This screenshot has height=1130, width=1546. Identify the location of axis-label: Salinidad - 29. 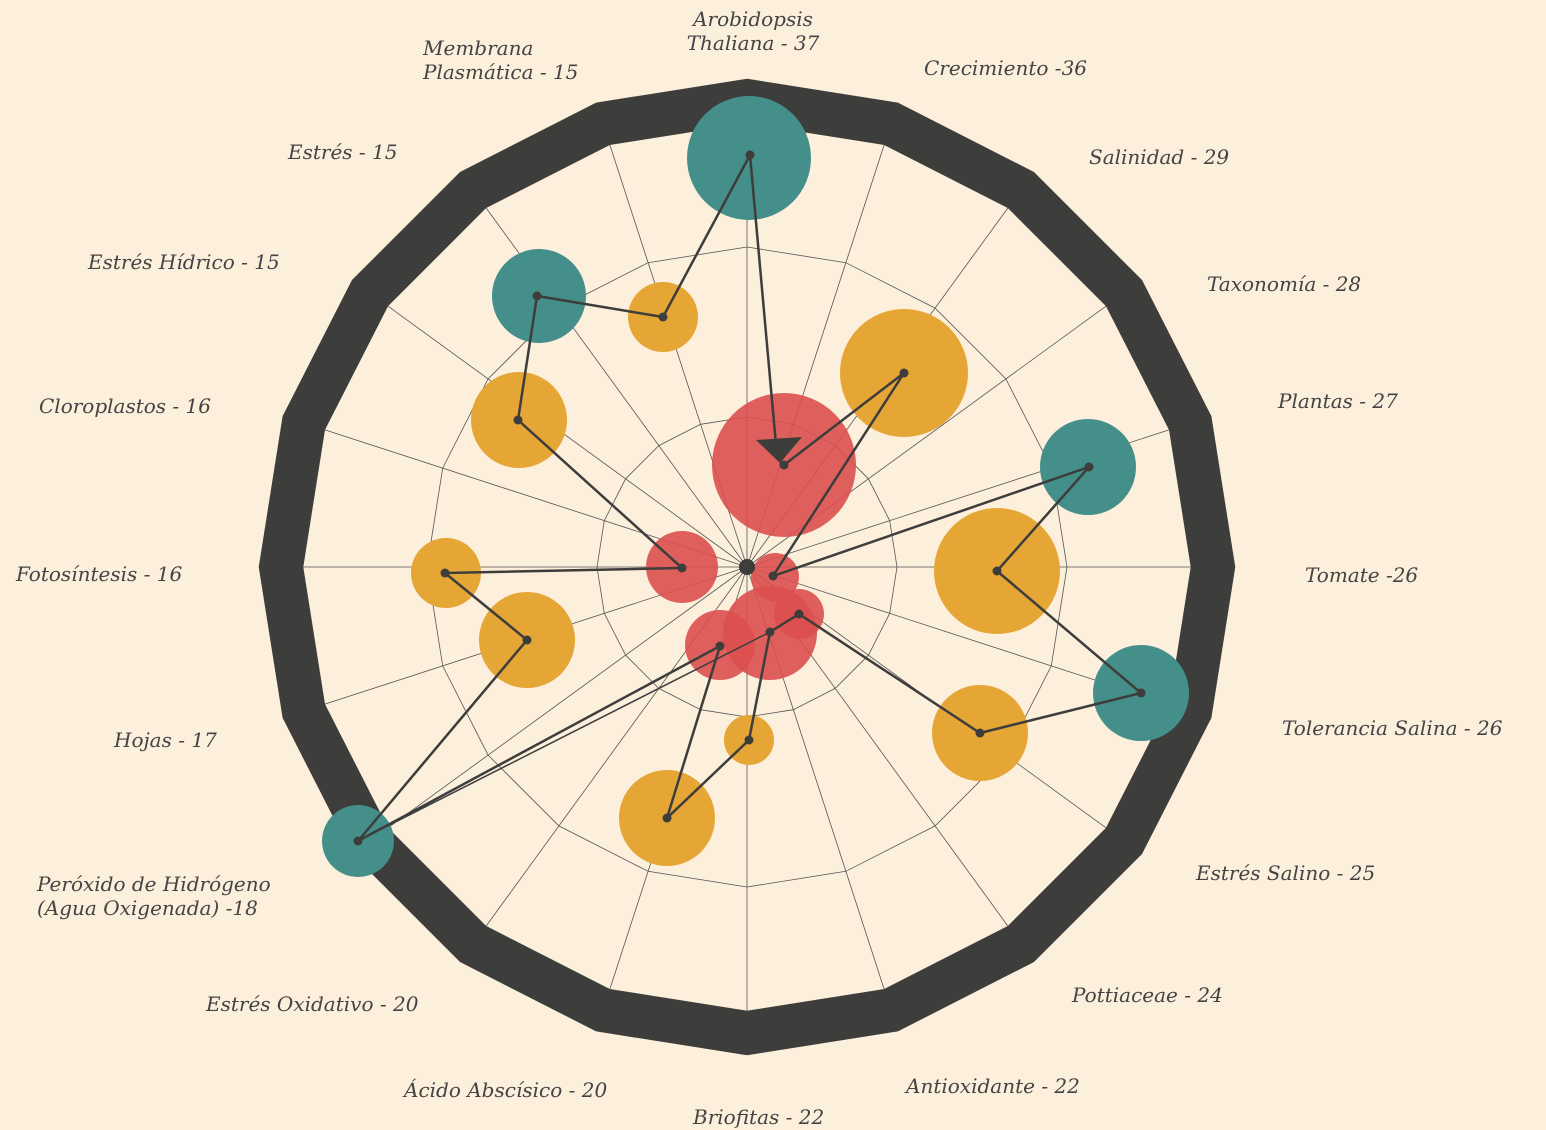
(1159, 157).